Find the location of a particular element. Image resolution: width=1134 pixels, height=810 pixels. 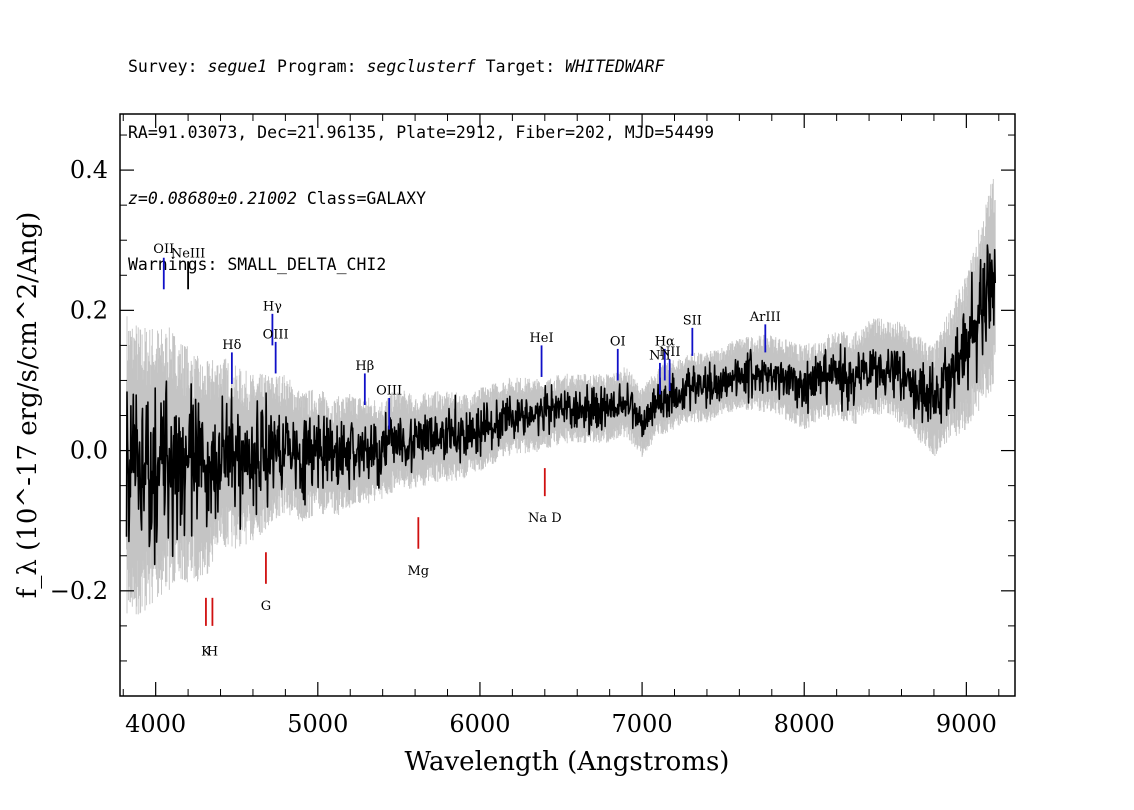

emission-line-neiii-label: NeIII is located at coordinates (188, 254).